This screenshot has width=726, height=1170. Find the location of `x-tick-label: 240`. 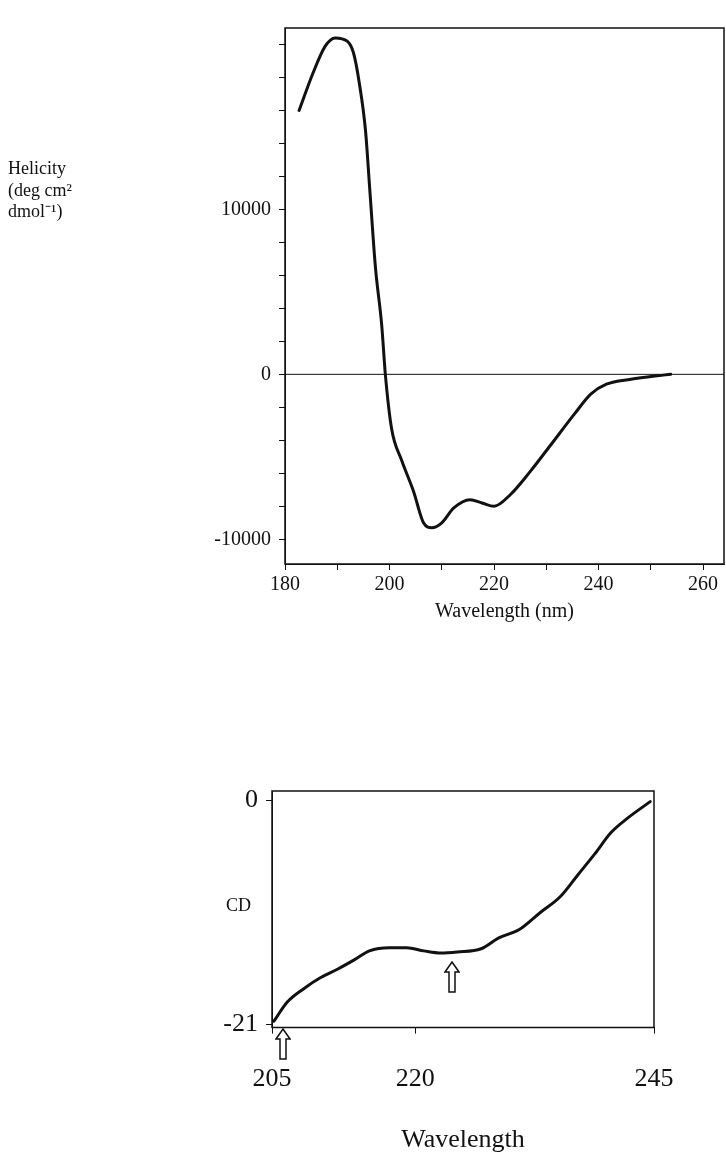

x-tick-label: 240 is located at coordinates (598, 583).